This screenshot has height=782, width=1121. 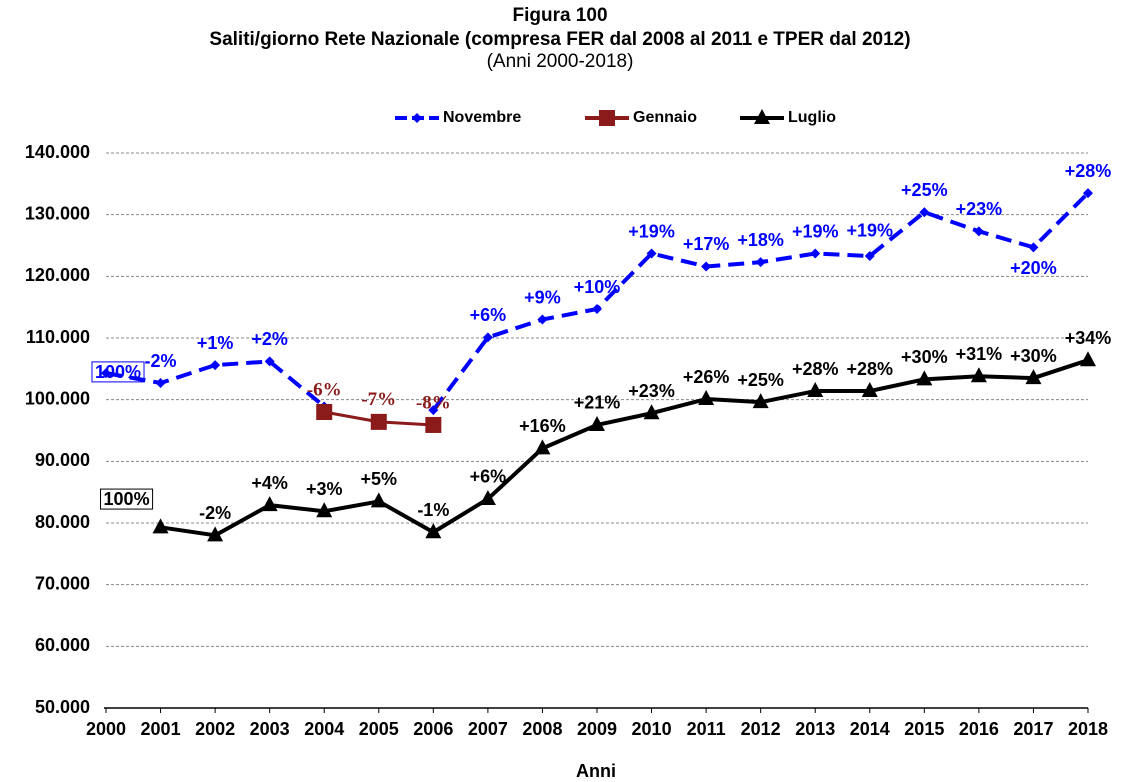 I want to click on legend-label: Gennaio, so click(x=665, y=117).